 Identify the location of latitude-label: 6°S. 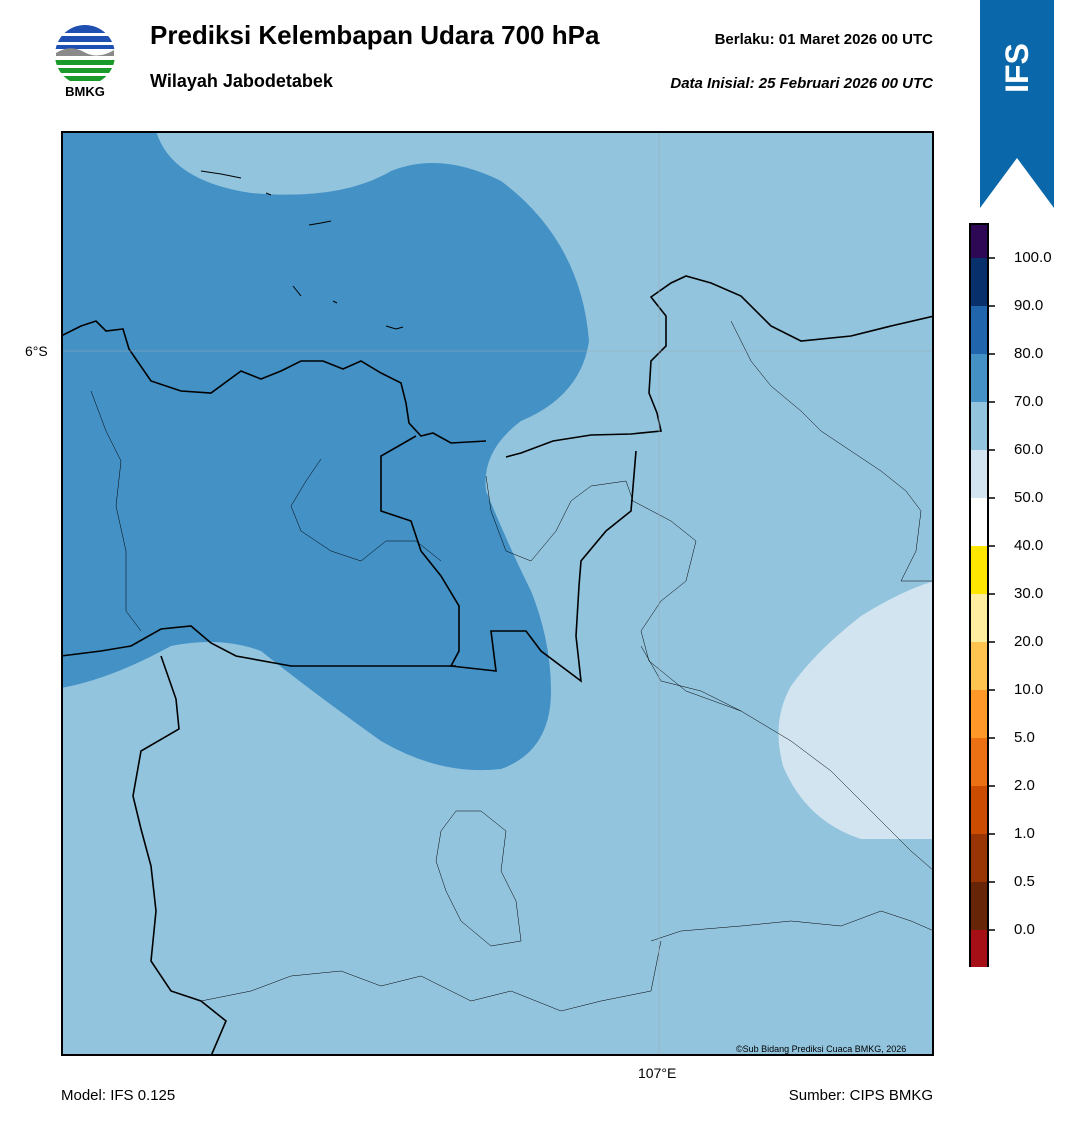
(36, 351).